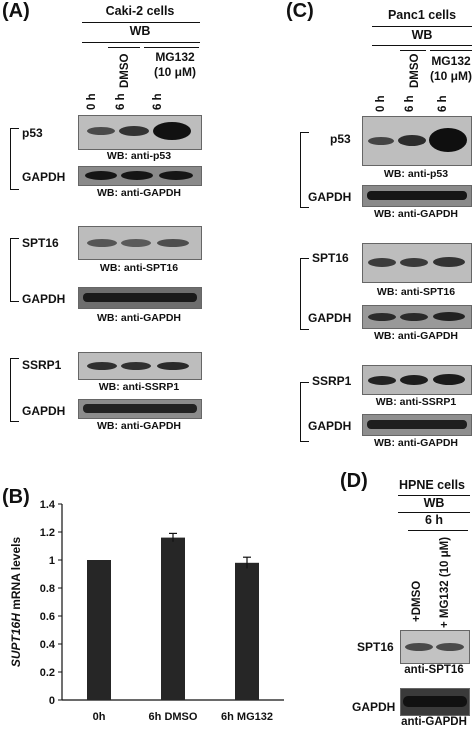  I want to click on panel-a-caption-gapdh-3: WB: anti-GAPDH, so click(139, 426).